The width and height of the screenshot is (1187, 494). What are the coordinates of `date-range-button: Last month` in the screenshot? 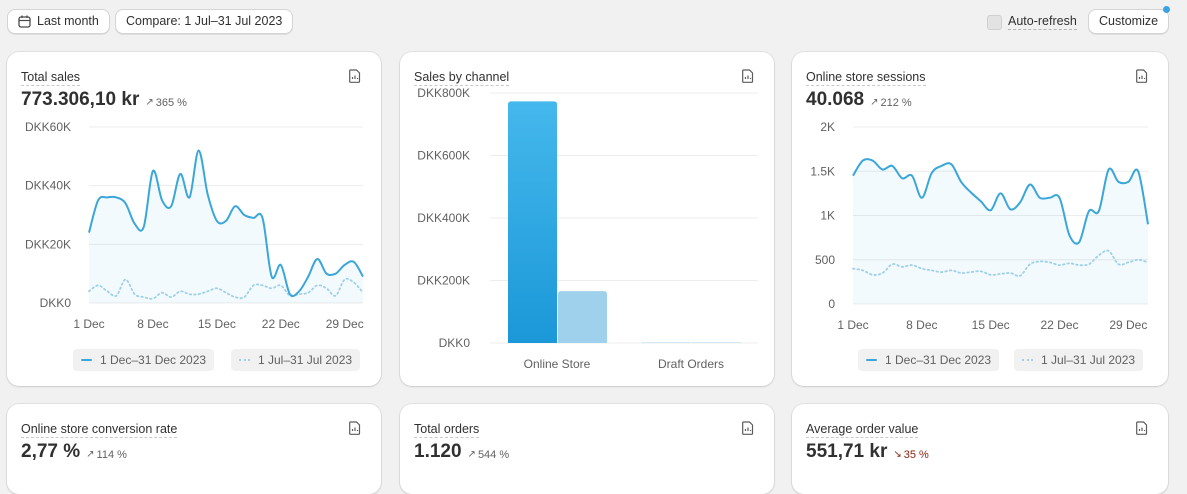 It's located at (58, 21).